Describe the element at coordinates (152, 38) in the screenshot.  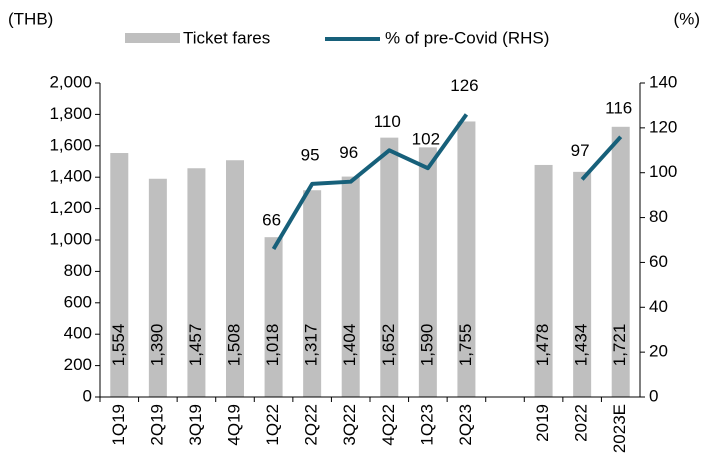
I see `legend-swatch` at that location.